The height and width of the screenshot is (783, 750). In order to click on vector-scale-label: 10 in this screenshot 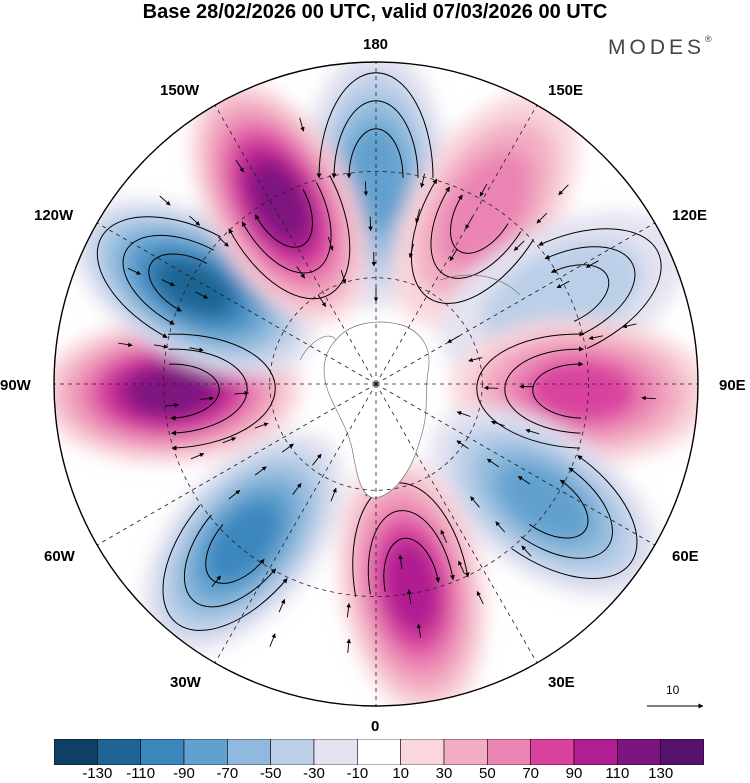, I will do `click(673, 690)`.